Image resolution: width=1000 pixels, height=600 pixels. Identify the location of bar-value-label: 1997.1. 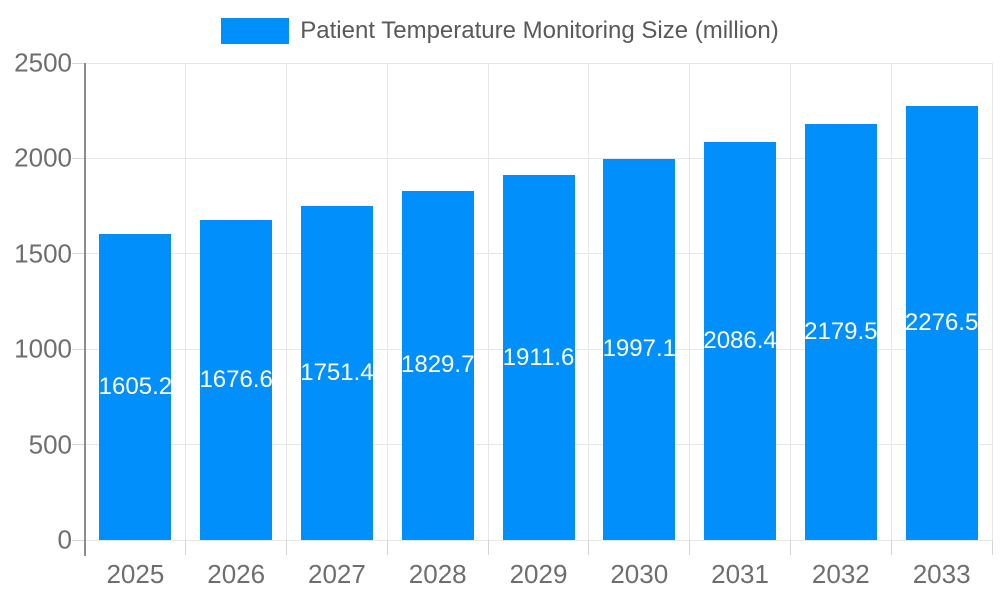
(639, 349).